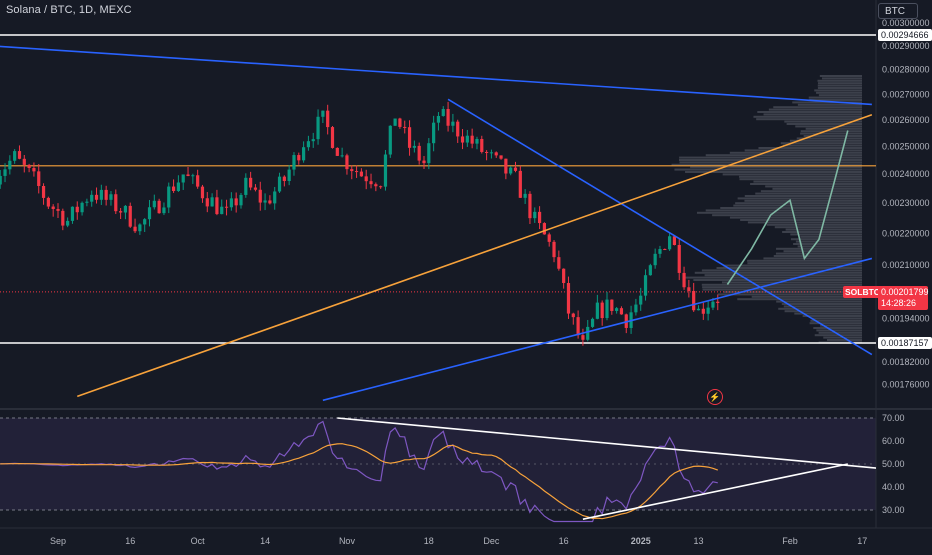 The width and height of the screenshot is (932, 555). Describe the element at coordinates (347, 541) in the screenshot. I see `time-tick-label: Nov` at that location.